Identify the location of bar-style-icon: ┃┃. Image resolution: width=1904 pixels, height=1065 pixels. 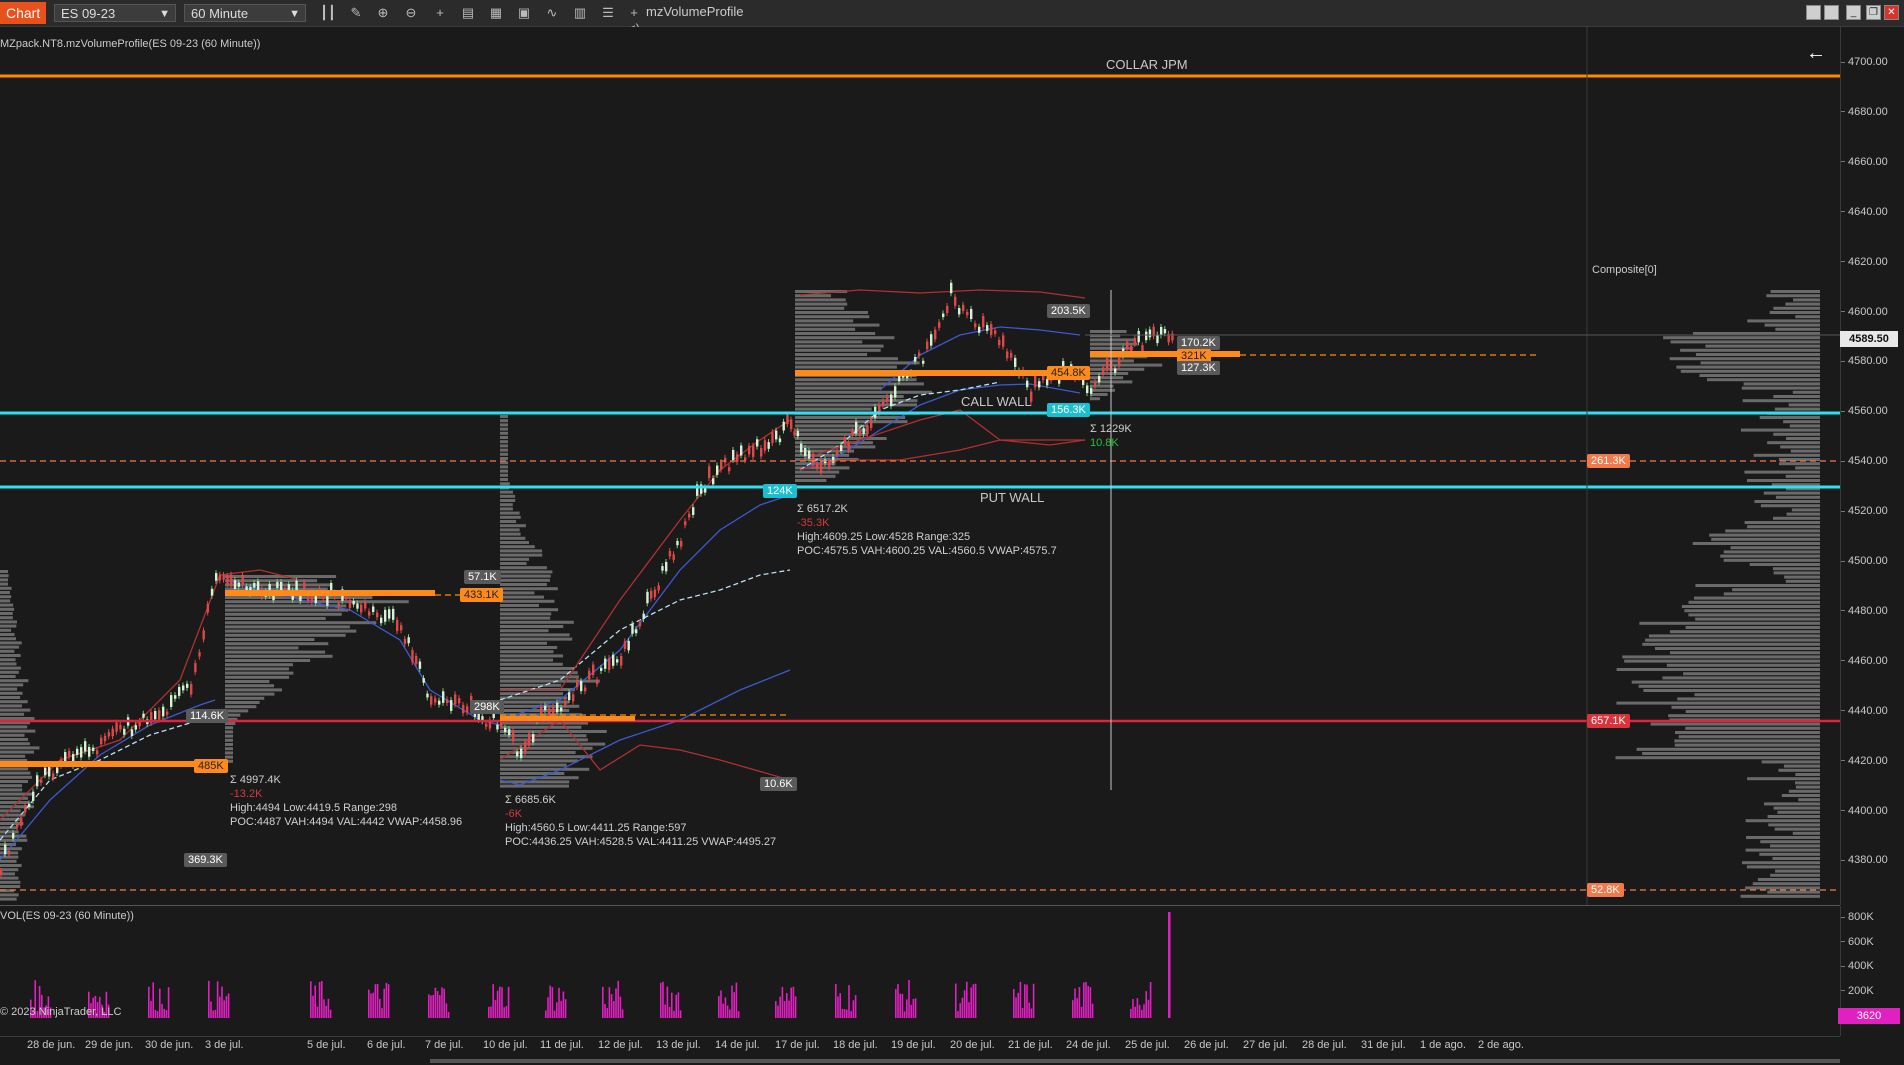
(328, 12).